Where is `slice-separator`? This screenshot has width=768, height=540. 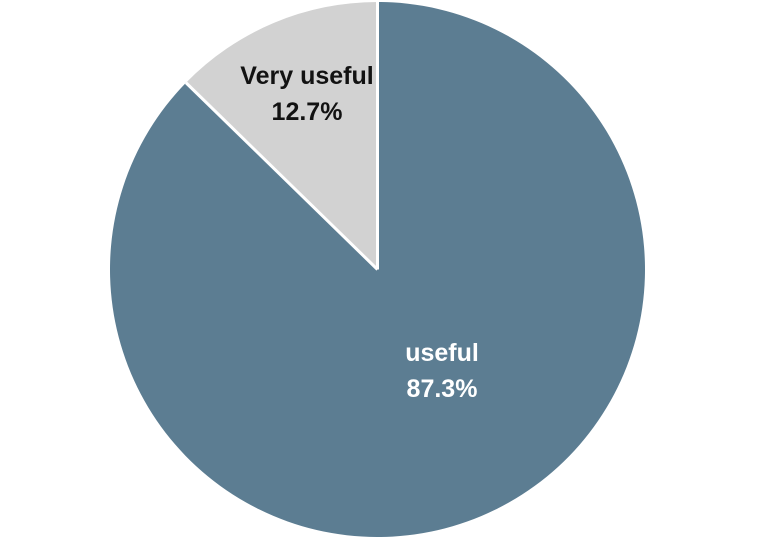 slice-separator is located at coordinates (281, 176).